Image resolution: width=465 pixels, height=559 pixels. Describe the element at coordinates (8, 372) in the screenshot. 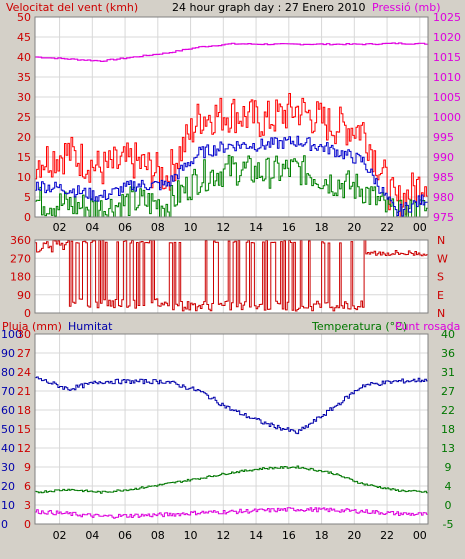

I see `humidity-y-tick-label: 80` at that location.